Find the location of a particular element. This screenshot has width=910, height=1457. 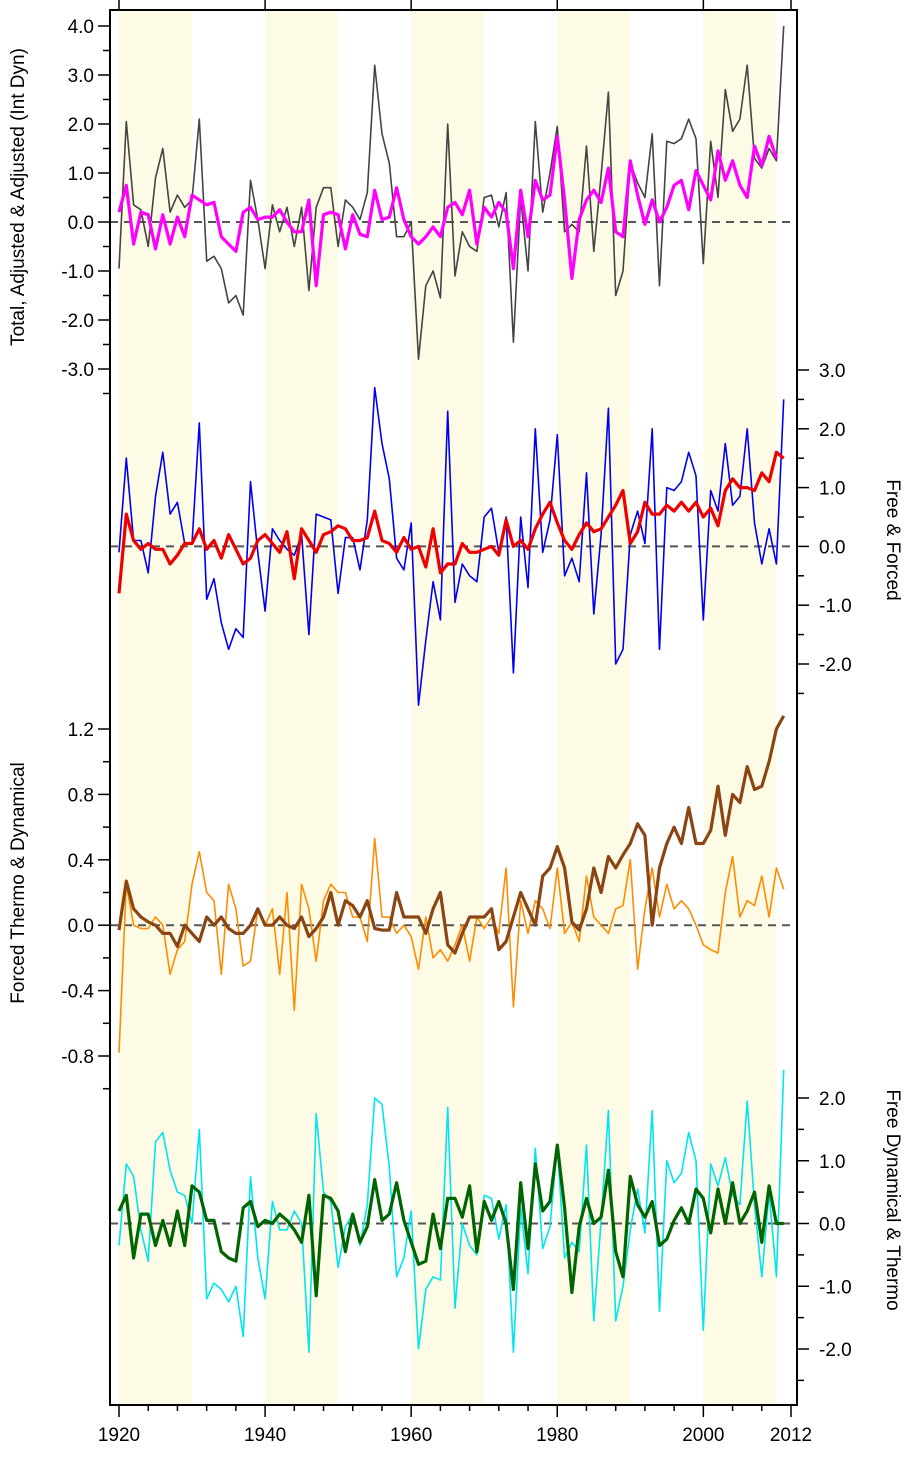

y-tick-label-p4: 2.0 is located at coordinates (832, 1099).